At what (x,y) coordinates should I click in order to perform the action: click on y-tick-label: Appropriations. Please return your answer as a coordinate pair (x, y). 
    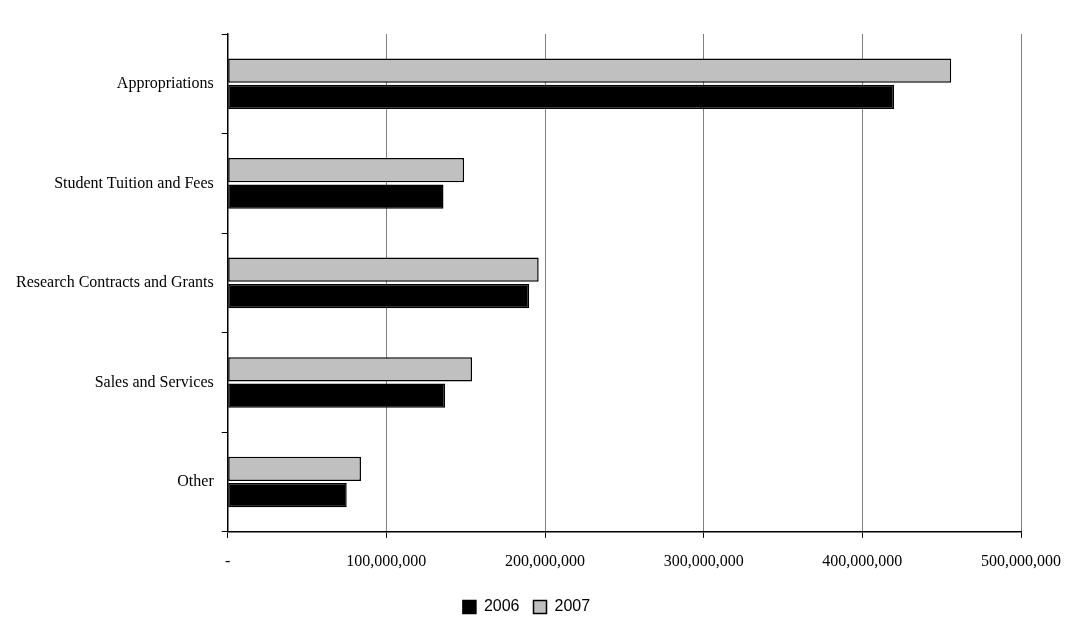
    Looking at the image, I should click on (165, 82).